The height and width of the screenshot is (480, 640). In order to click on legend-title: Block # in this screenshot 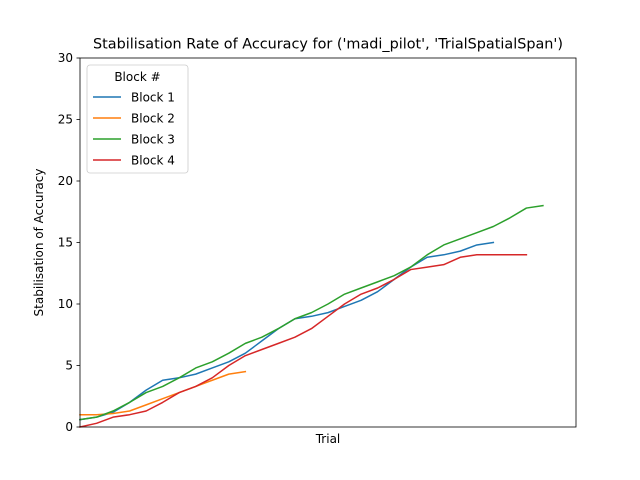, I will do `click(137, 77)`.